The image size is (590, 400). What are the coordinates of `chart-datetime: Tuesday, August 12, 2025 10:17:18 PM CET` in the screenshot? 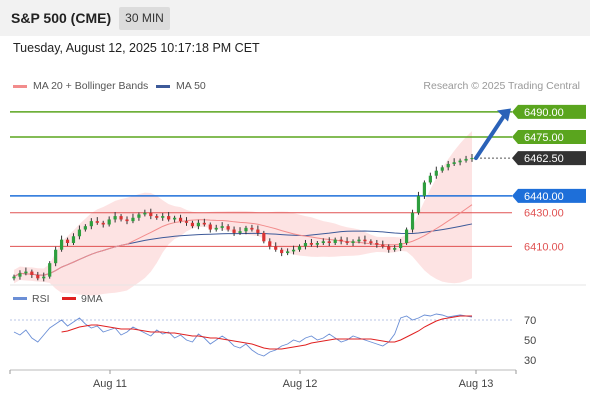 It's located at (136, 48).